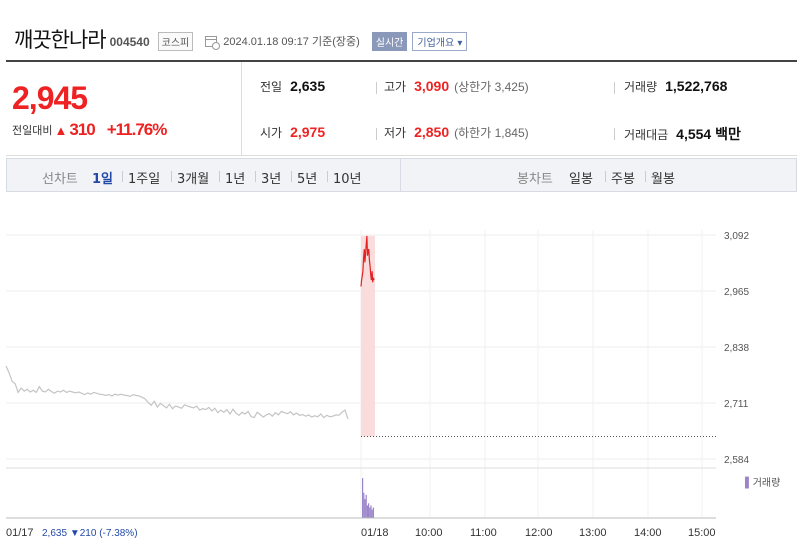 This screenshot has height=557, width=797. Describe the element at coordinates (368, 336) in the screenshot. I see `today-shade` at that location.